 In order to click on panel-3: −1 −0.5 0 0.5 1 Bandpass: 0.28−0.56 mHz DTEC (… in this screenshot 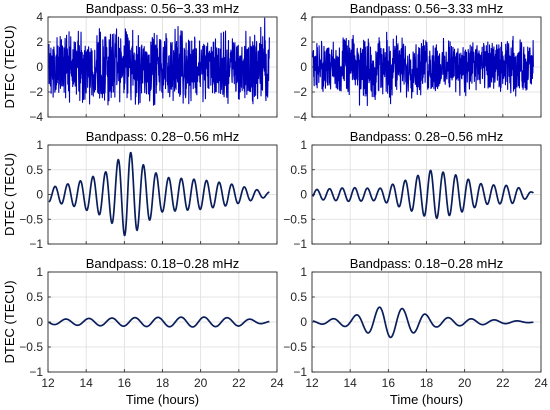, I will do `click(140, 190)`.